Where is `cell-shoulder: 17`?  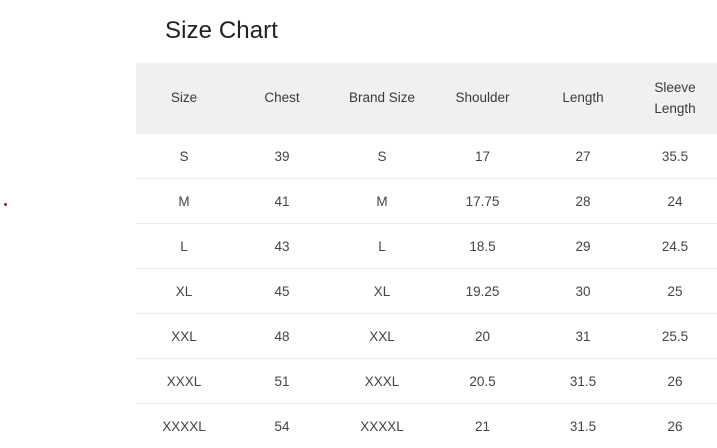 cell-shoulder: 17 is located at coordinates (482, 156).